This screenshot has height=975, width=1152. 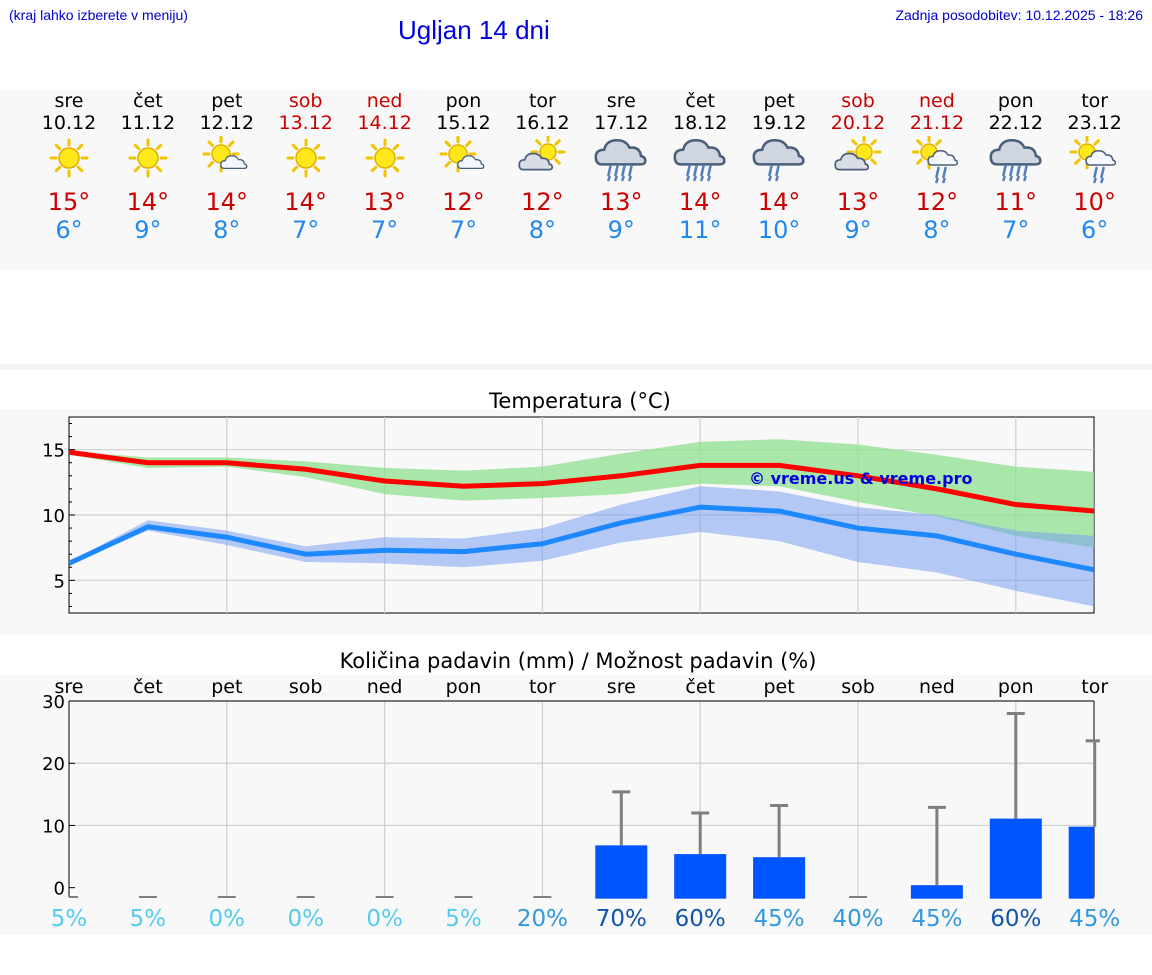 What do you see at coordinates (1094, 687) in the screenshot?
I see `precipitation-day-label: tor` at bounding box center [1094, 687].